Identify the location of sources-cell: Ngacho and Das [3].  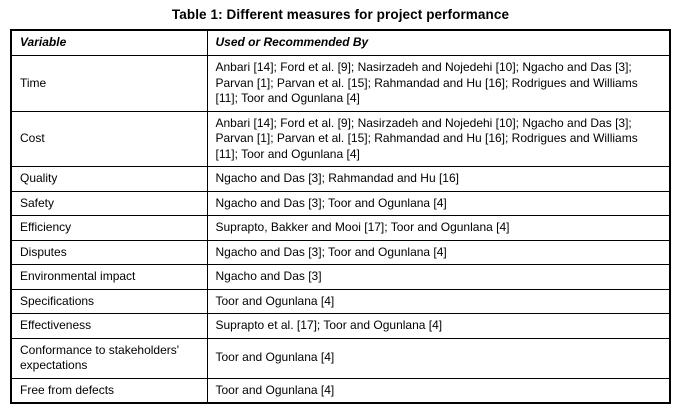
(438, 277).